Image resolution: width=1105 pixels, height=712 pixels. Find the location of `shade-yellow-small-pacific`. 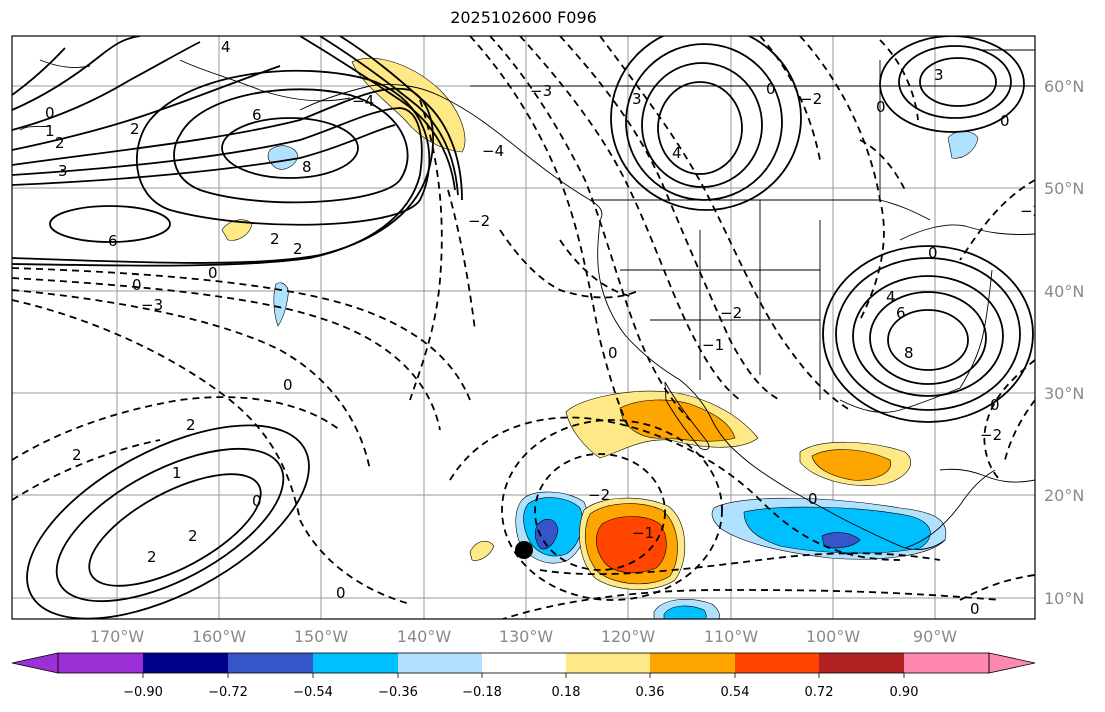

shade-yellow-small-pacific is located at coordinates (237, 230).